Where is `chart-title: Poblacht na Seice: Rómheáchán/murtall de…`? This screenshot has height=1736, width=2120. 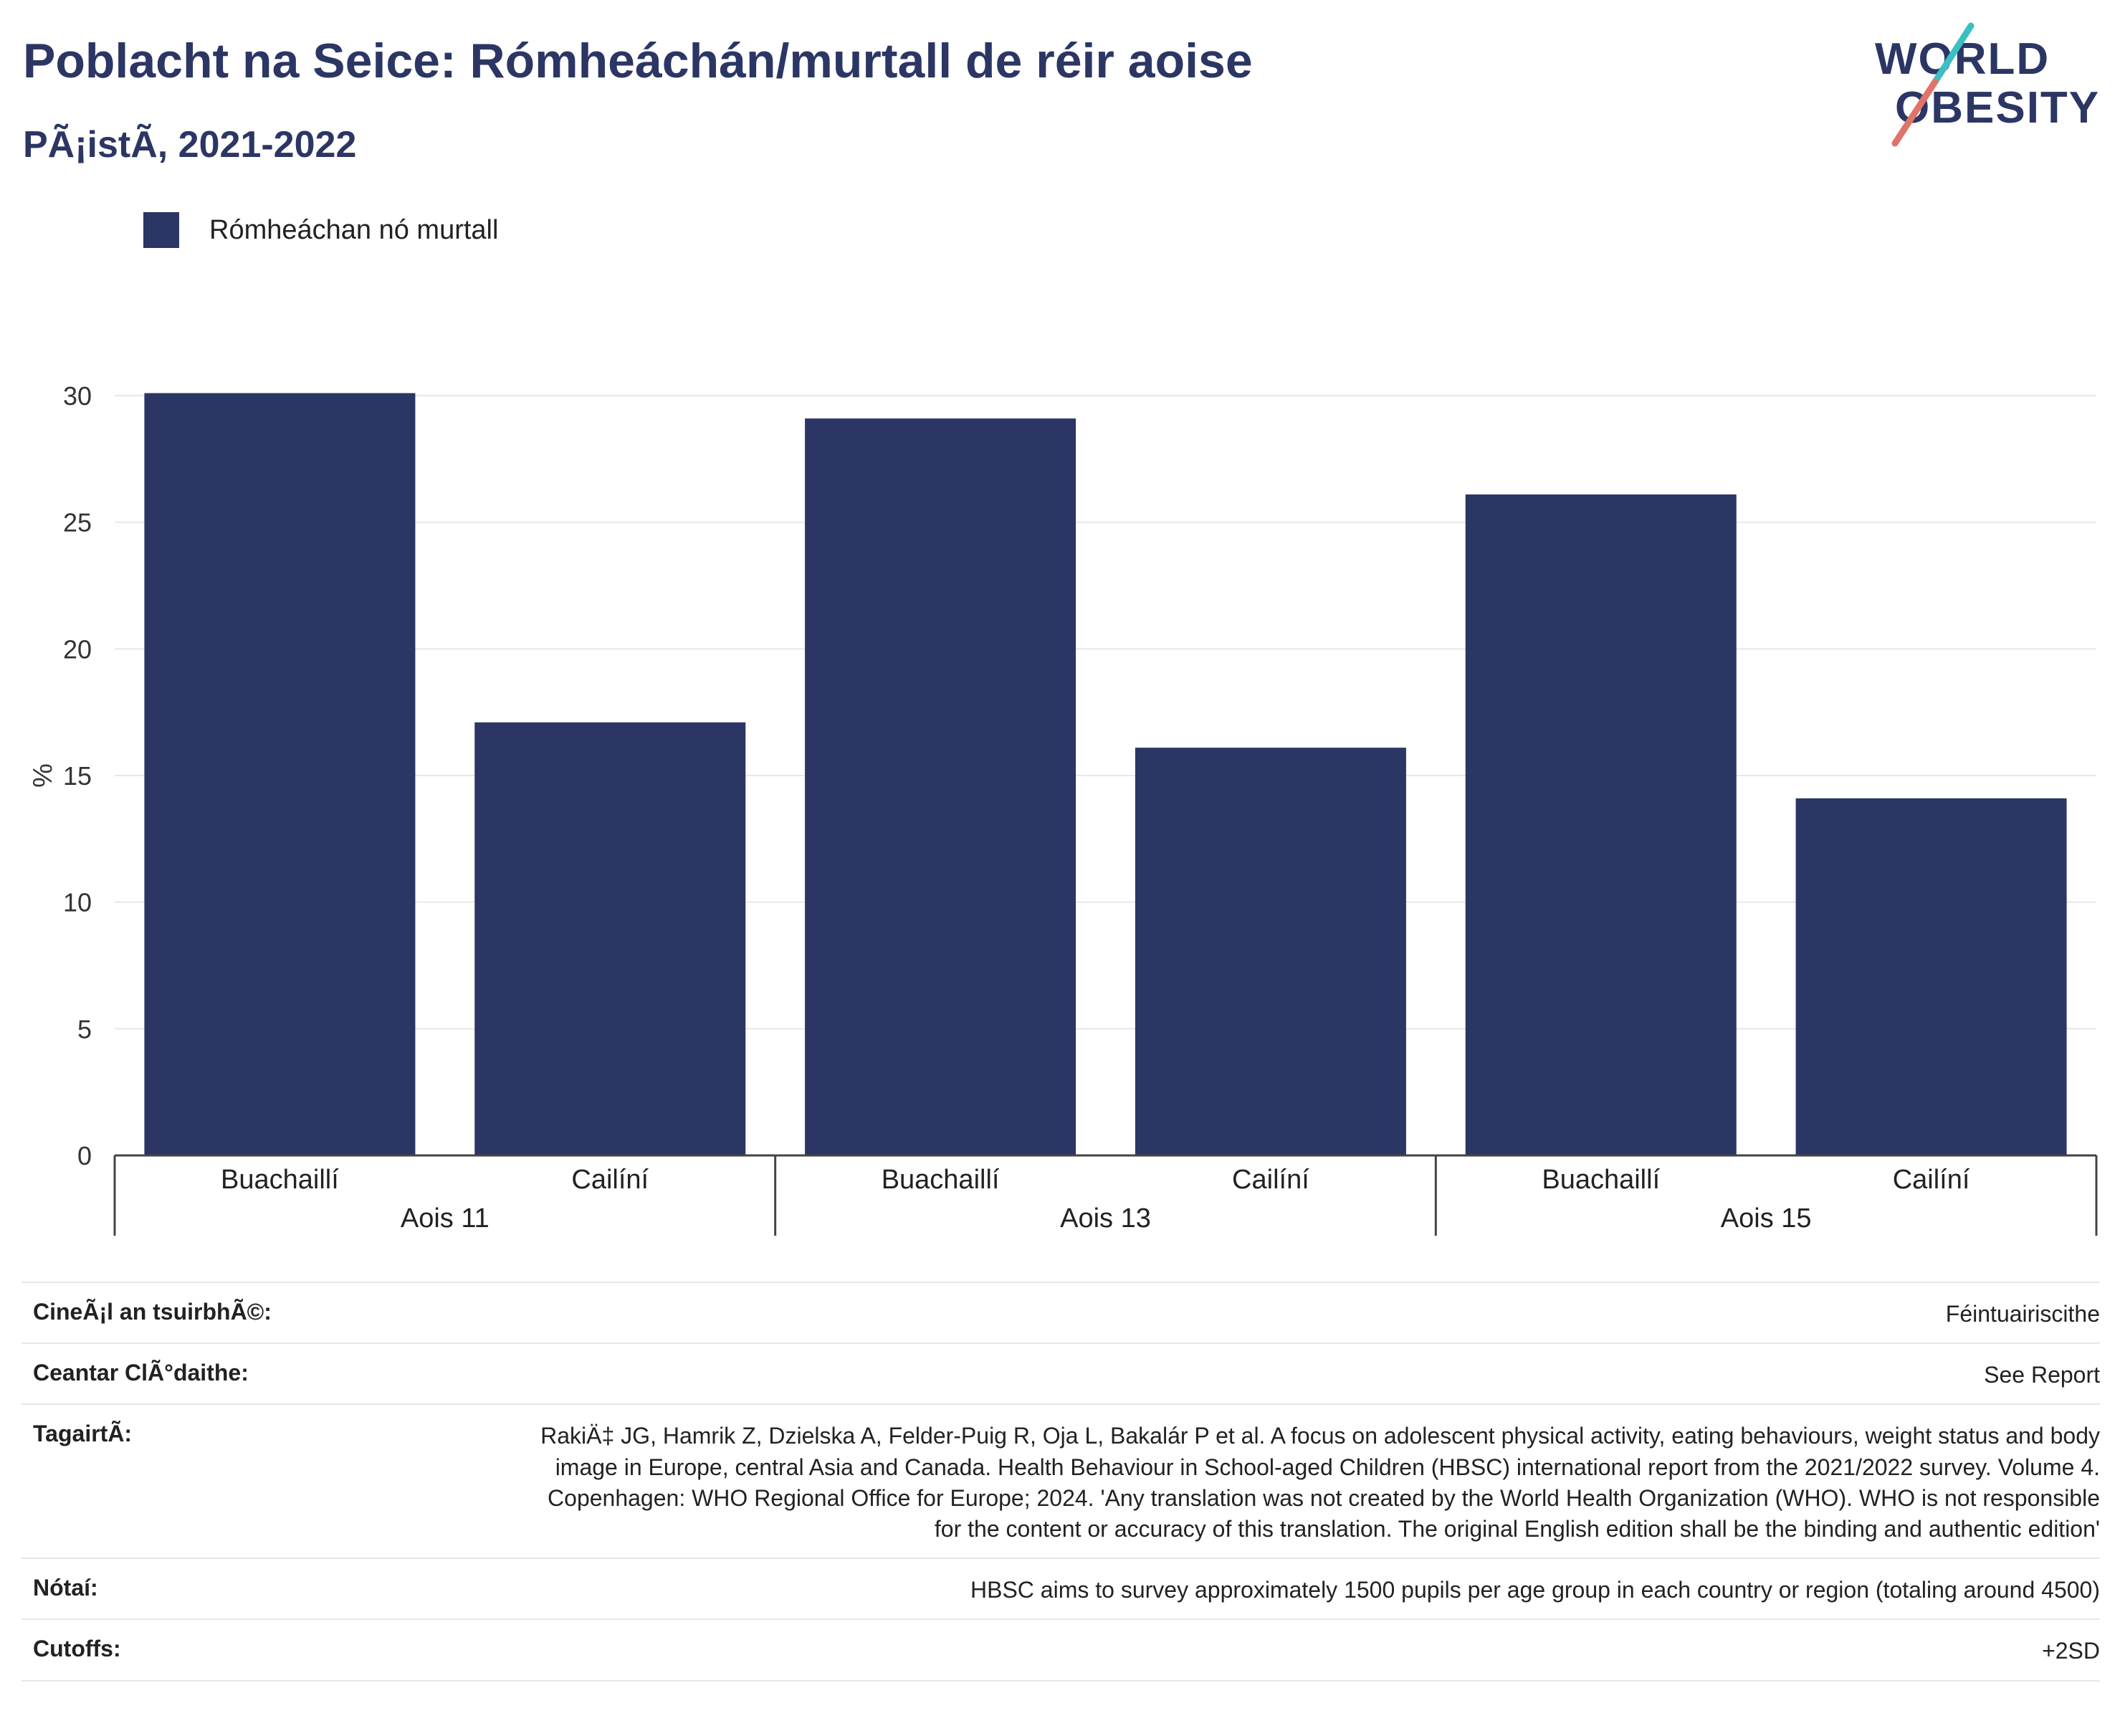 chart-title: Poblacht na Seice: Rómheáchán/murtall de… is located at coordinates (638, 61).